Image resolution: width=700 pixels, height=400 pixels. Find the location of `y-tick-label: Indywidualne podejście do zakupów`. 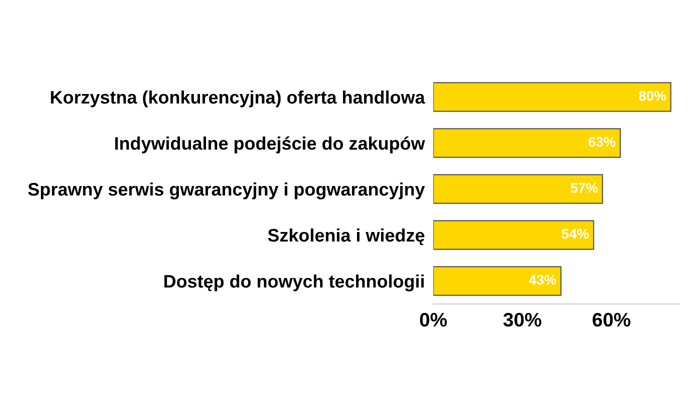

y-tick-label: Indywidualne podejście do zakupów is located at coordinates (270, 145).